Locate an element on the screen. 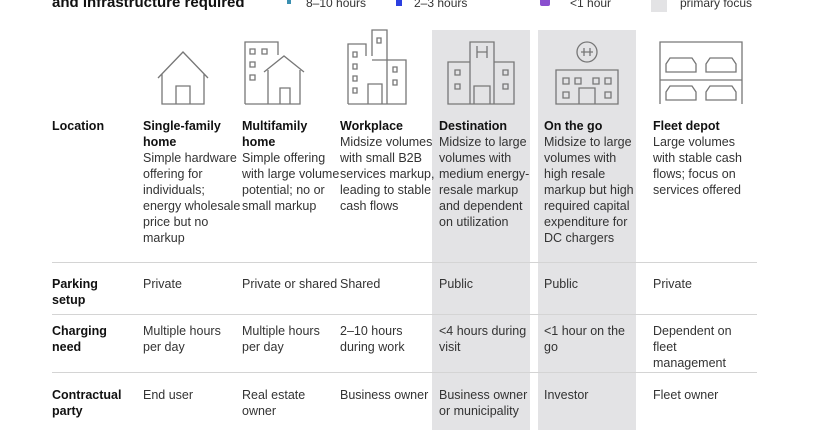 This screenshot has width=840, height=430. column-header: Destination is located at coordinates (473, 126).